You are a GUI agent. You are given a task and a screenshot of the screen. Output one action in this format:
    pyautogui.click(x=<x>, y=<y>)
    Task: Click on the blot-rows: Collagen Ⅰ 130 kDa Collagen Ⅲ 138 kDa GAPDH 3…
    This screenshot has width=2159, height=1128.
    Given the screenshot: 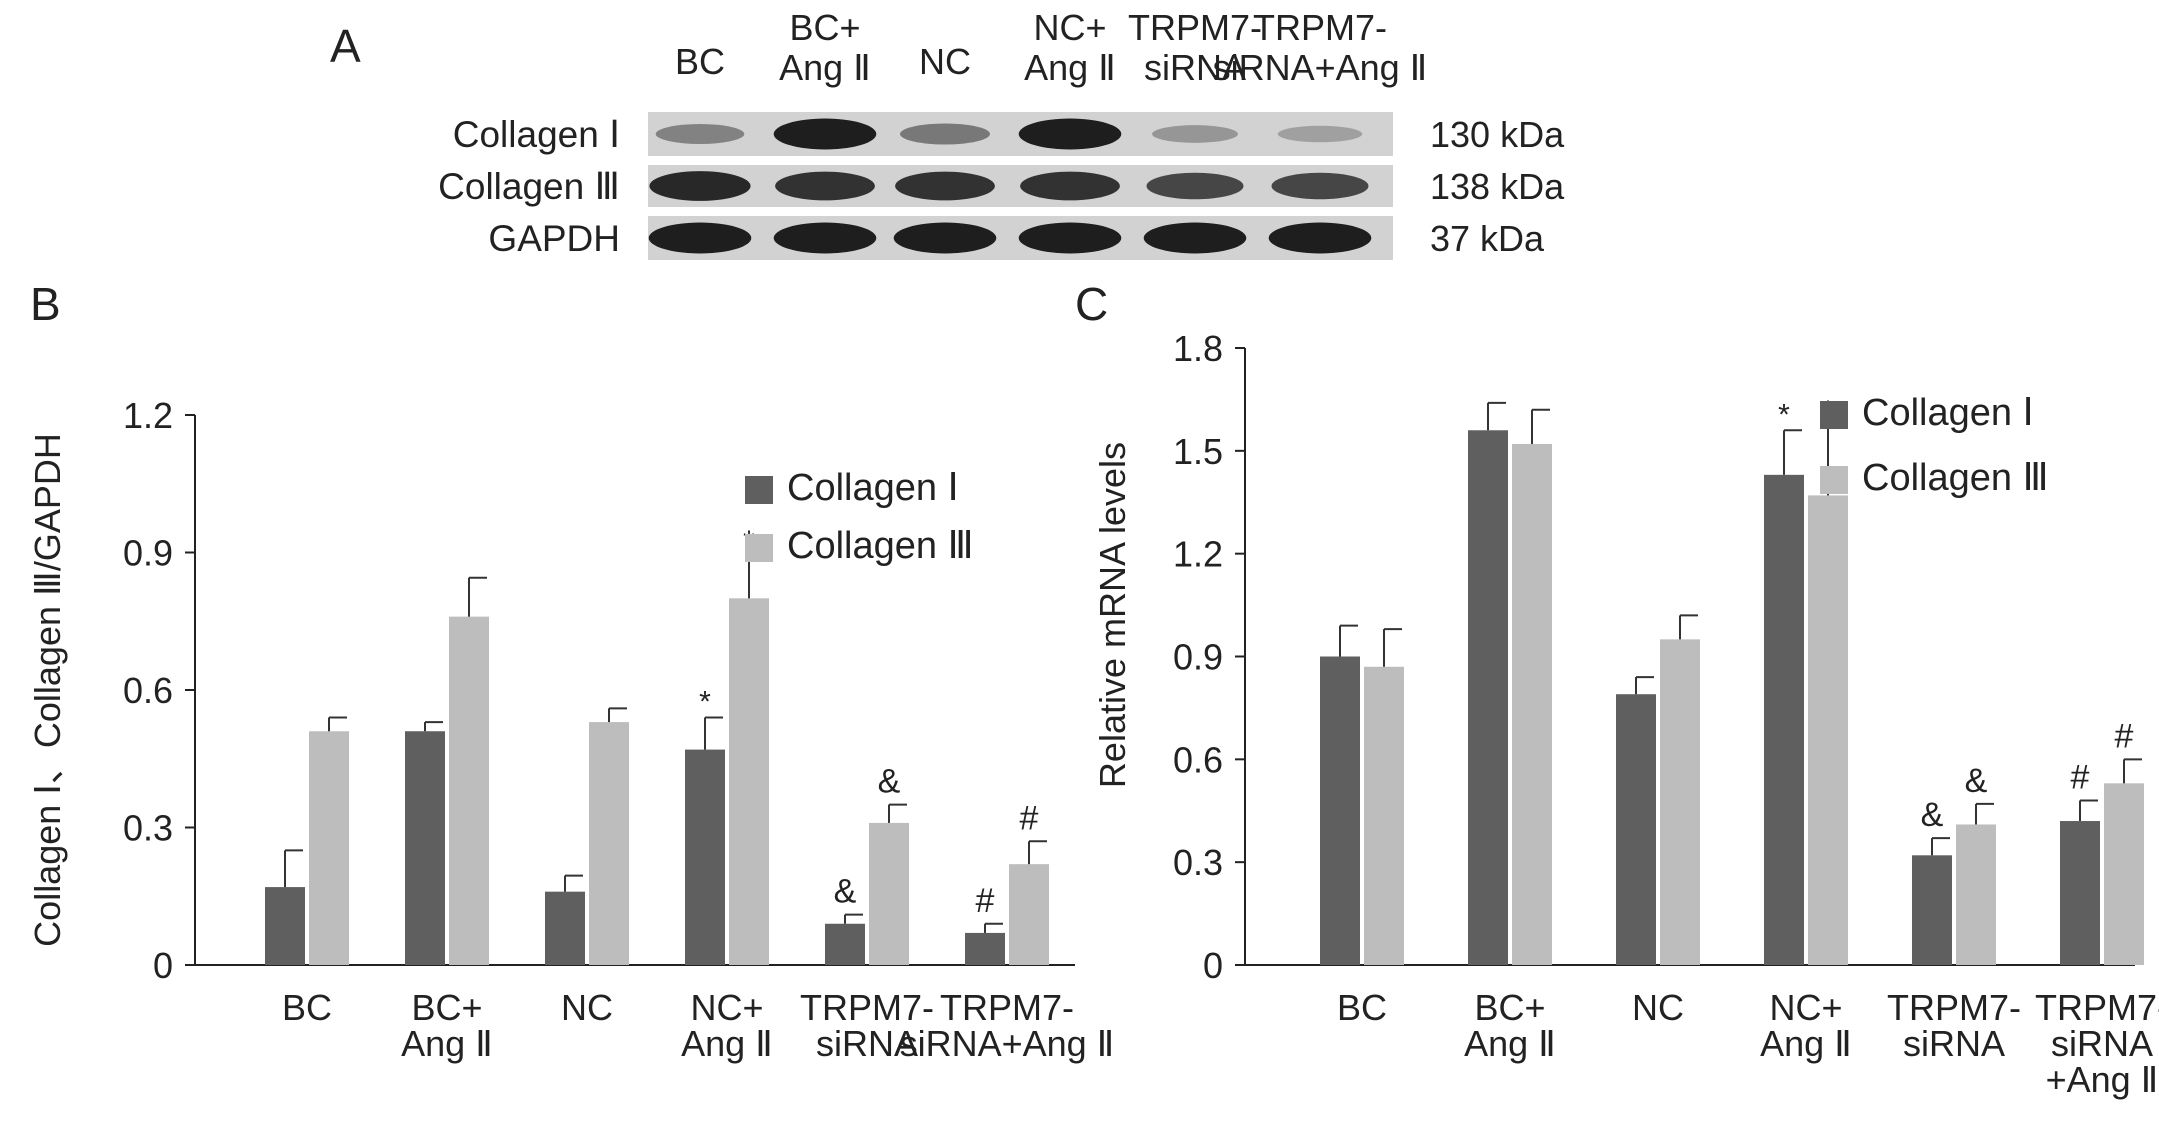 What is the action you would take?
    pyautogui.click(x=1001, y=186)
    